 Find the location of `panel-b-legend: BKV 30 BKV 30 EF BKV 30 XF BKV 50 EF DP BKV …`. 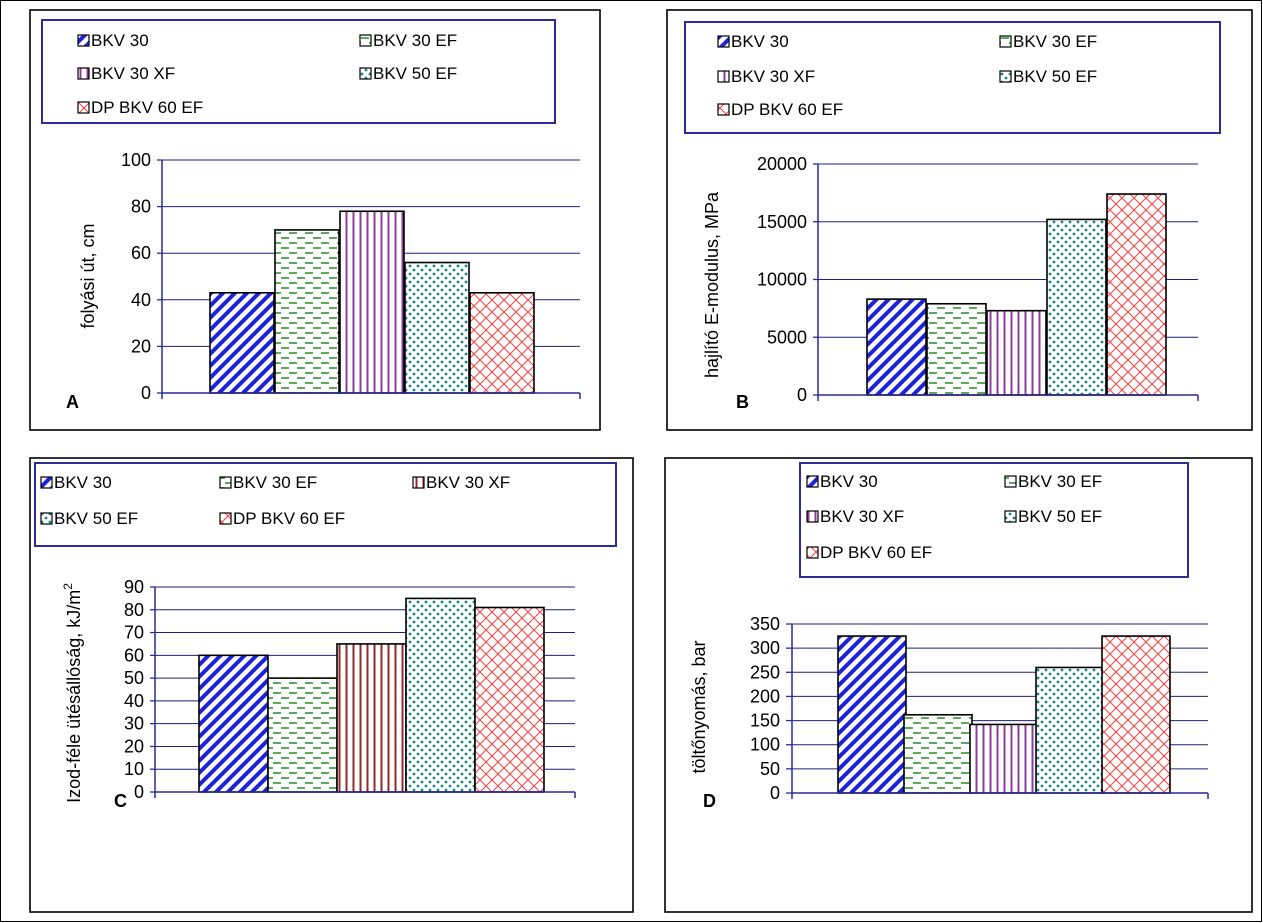

panel-b-legend: BKV 30 BKV 30 EF BKV 30 XF BKV 50 EF DP BKV … is located at coordinates (952, 77).